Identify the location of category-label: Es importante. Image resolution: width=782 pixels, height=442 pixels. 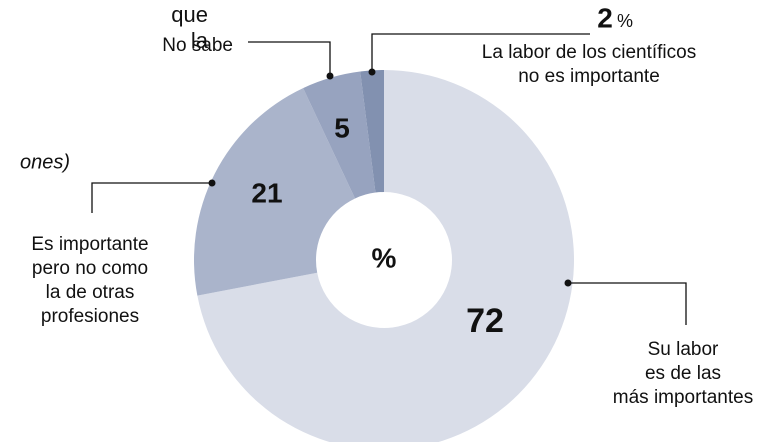
(89, 244).